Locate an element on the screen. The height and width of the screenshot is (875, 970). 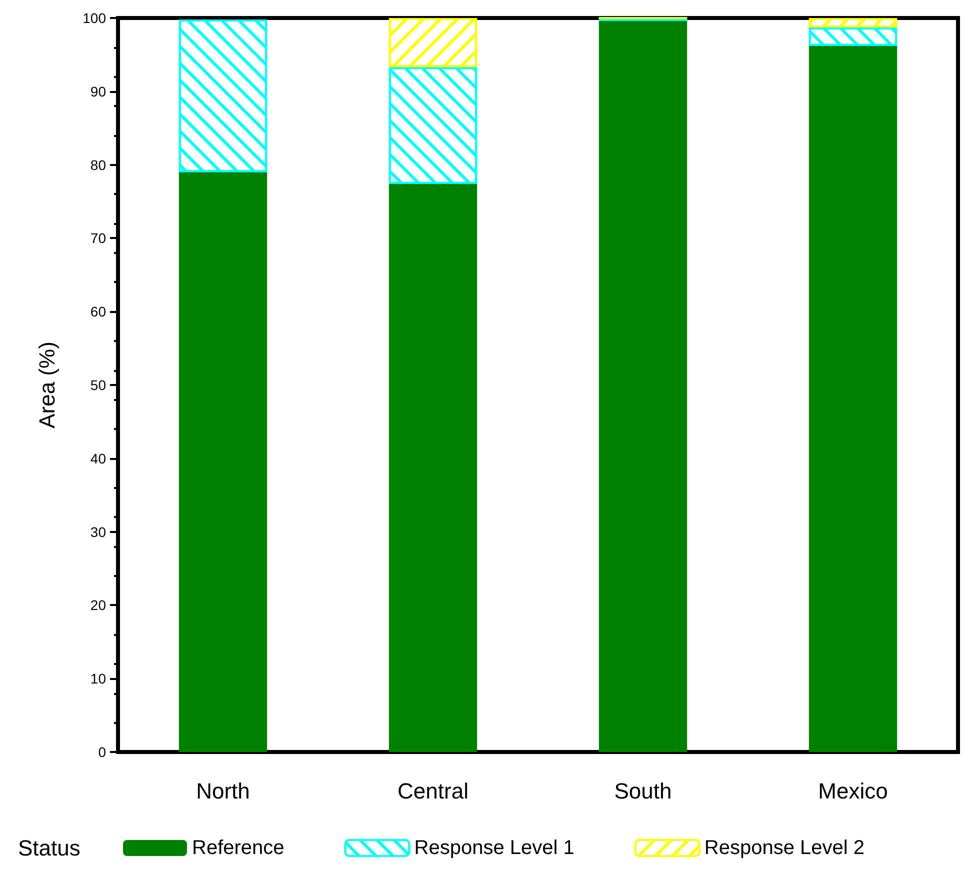
y-tick-label: 50 is located at coordinates (98, 385).